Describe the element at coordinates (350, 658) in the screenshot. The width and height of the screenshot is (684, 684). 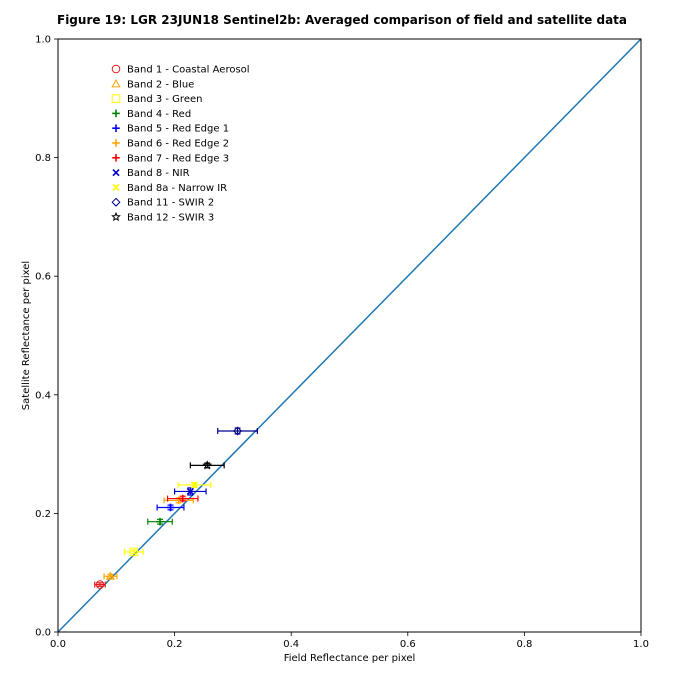
I see `x-axis-label: Field Reflectance per pixel` at that location.